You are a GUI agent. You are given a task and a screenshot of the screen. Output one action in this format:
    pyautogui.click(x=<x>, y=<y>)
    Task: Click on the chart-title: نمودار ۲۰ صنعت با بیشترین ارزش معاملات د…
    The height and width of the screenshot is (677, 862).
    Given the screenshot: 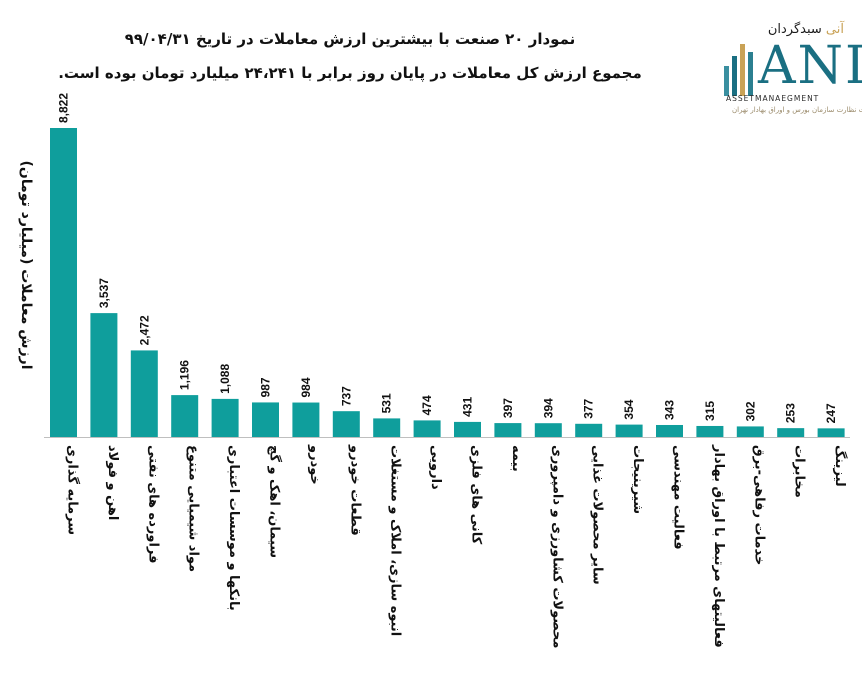 What is the action you would take?
    pyautogui.click(x=350, y=39)
    